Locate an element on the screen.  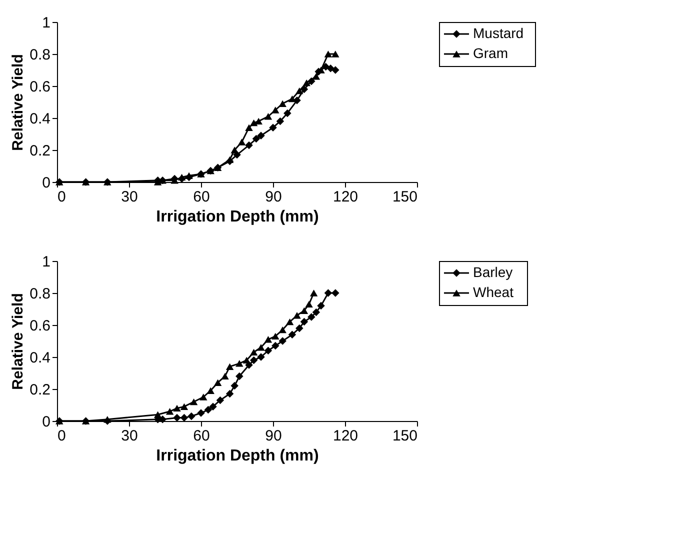
legend-label: Gram is located at coordinates (490, 53).